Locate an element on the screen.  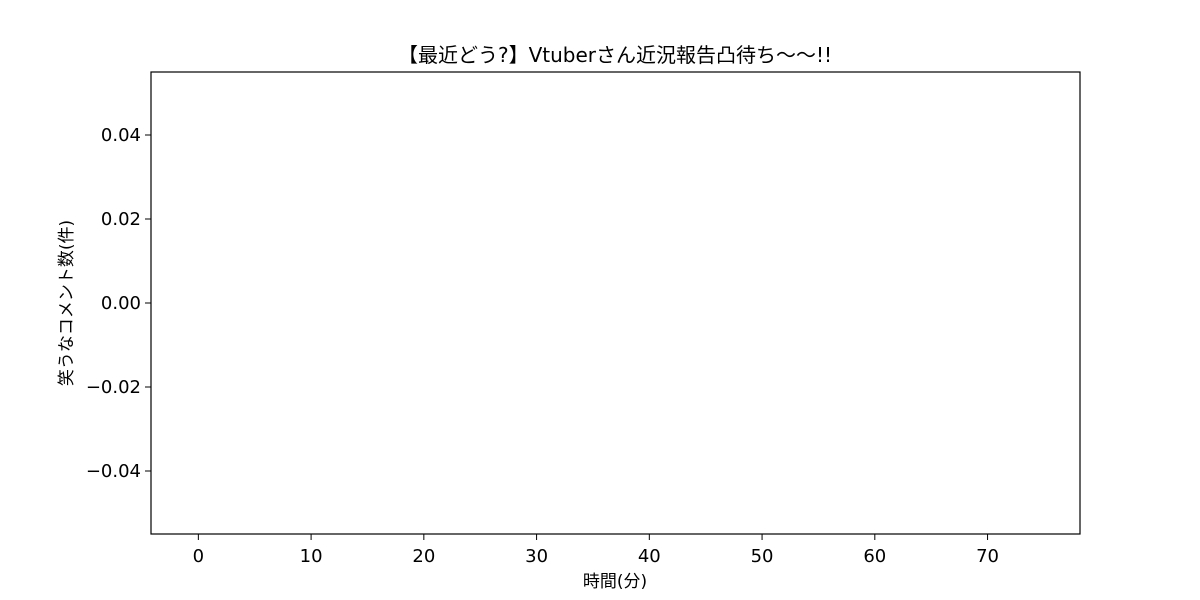
x-tick-label: 20 is located at coordinates (423, 556).